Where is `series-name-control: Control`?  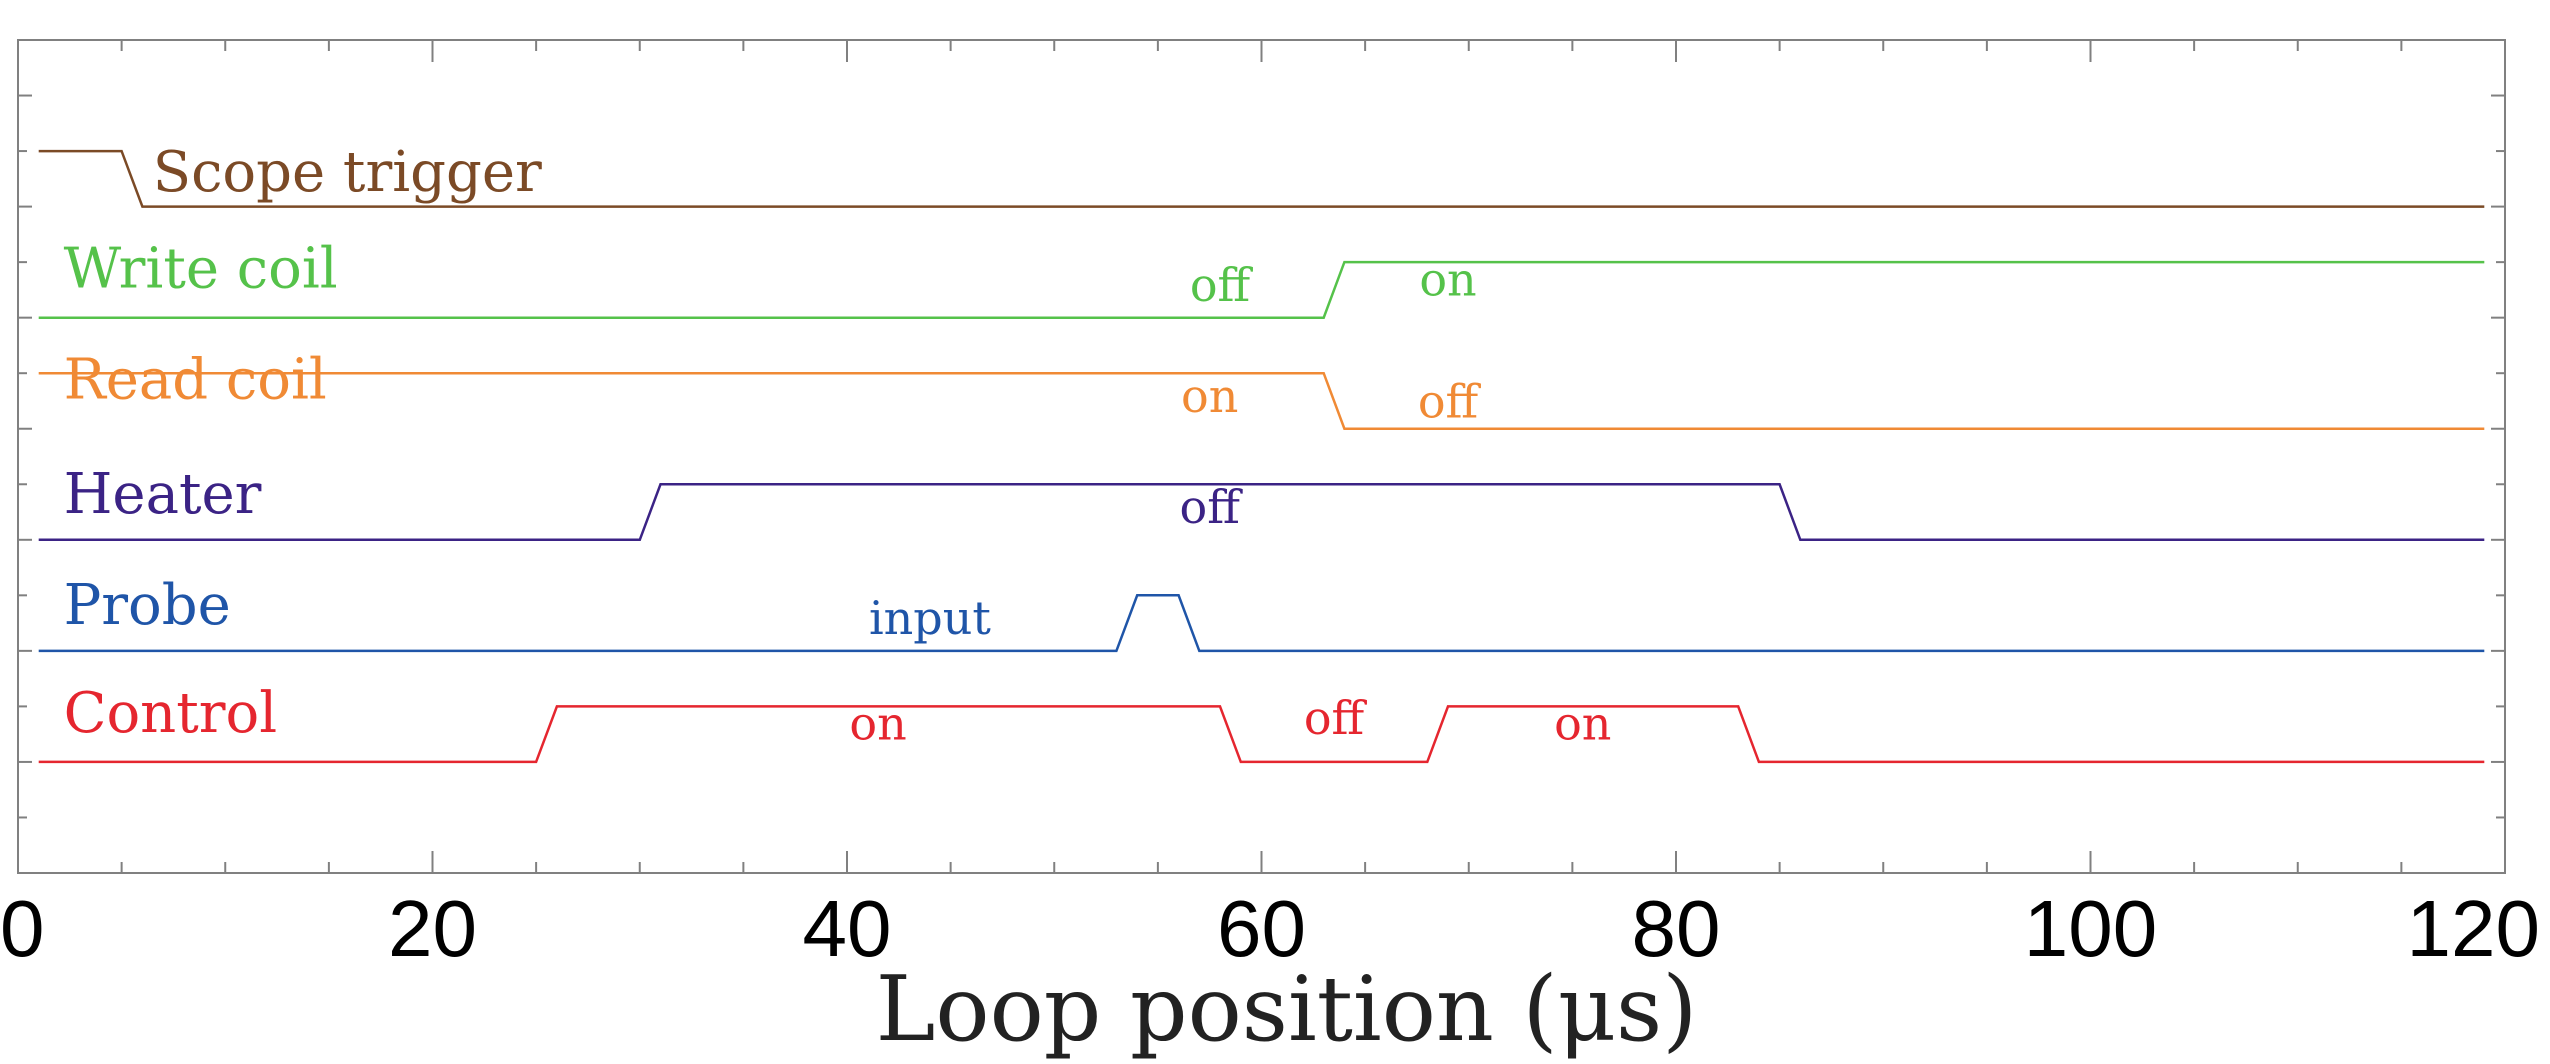
series-name-control: Control is located at coordinates (171, 713).